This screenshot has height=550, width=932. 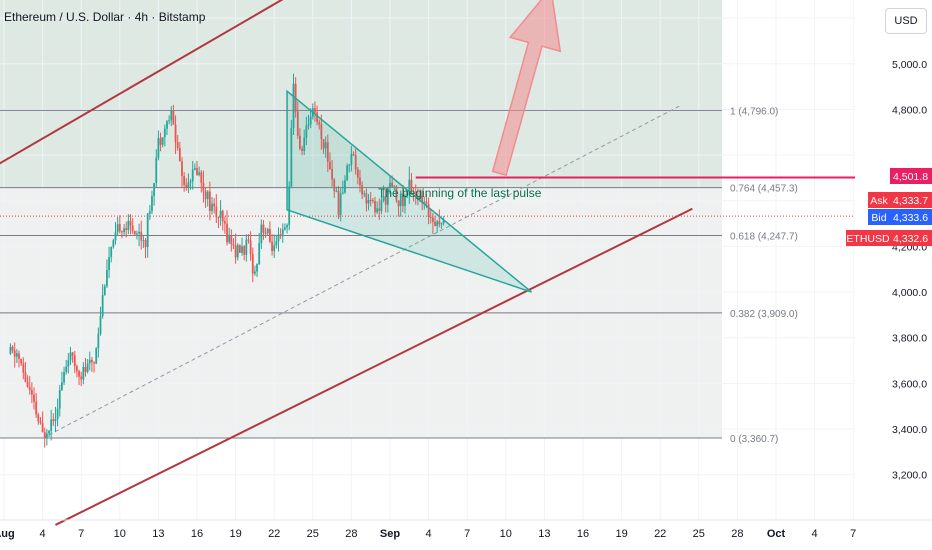 I want to click on time-tick-label: 10, so click(x=506, y=534).